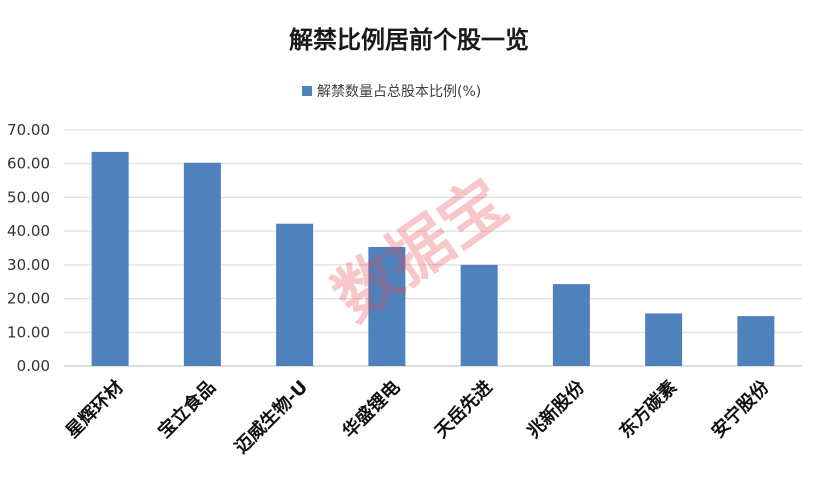 The image size is (819, 487). I want to click on y-tick-label: 60.00, so click(28, 164).